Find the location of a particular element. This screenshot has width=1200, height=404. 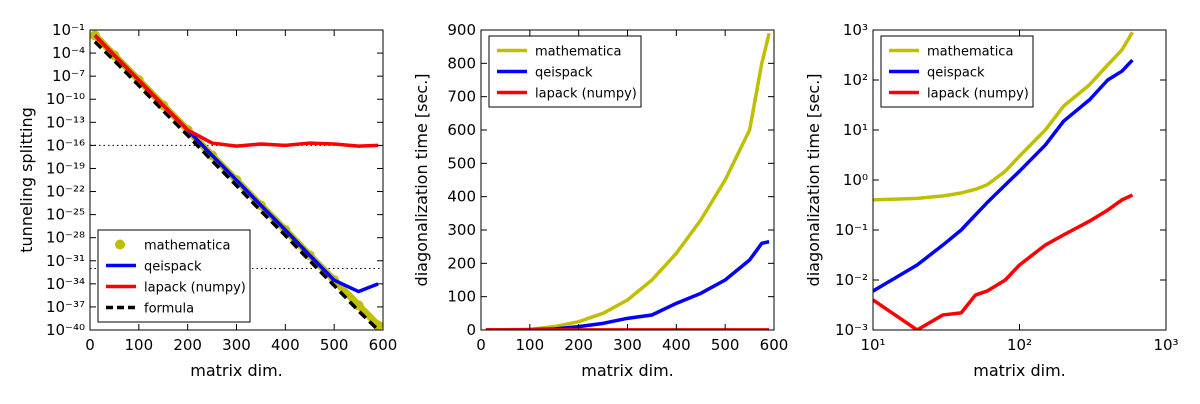

y-tick-label: 10⁻⁴⁰ is located at coordinates (65, 330).